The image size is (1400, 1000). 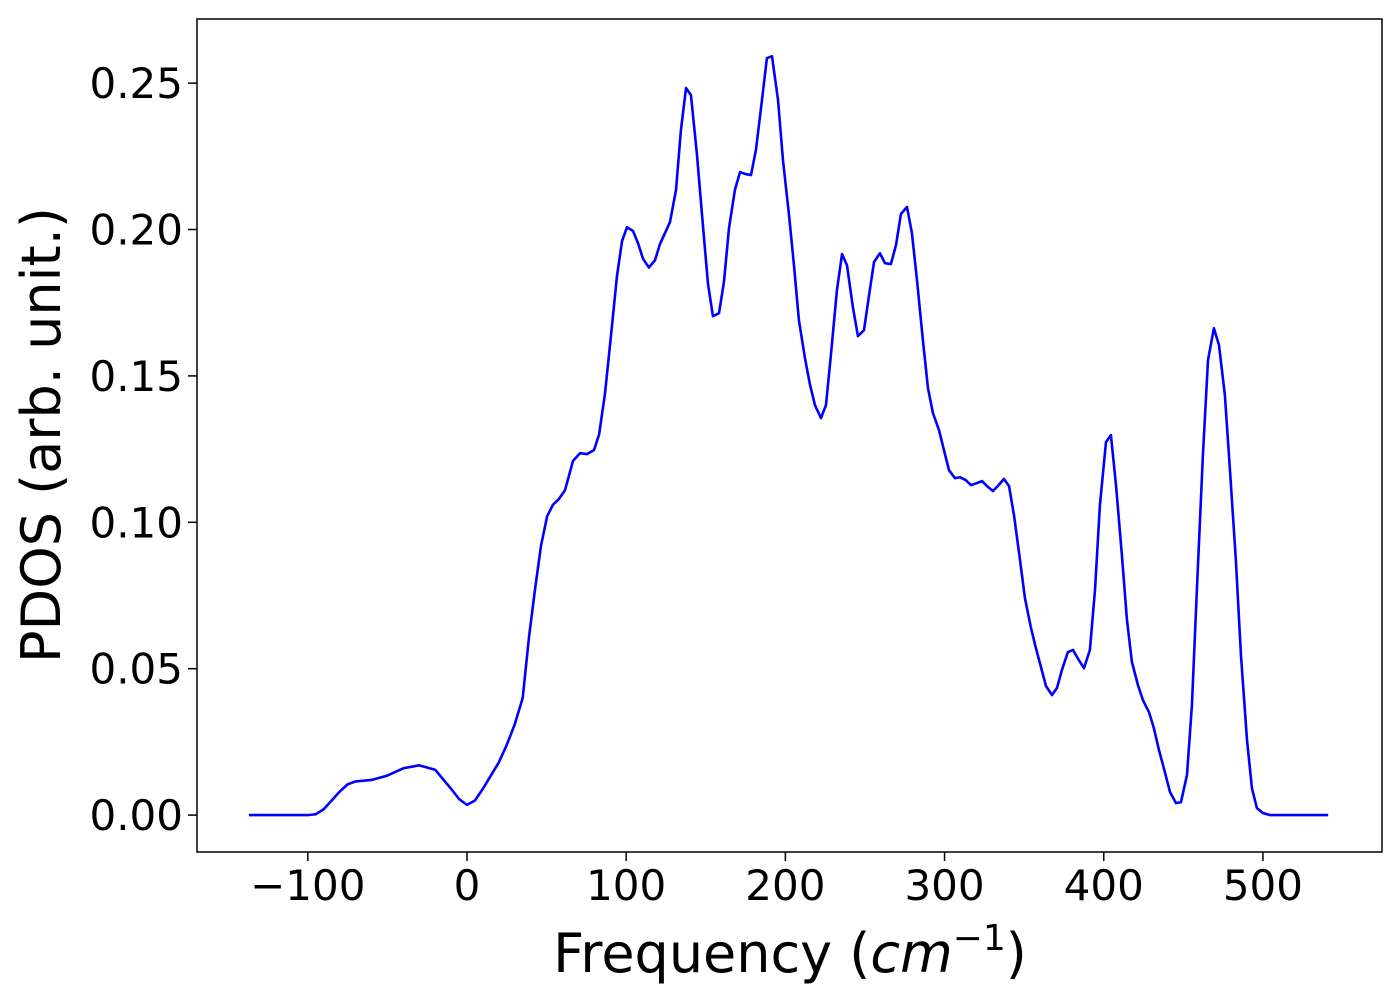 What do you see at coordinates (136, 376) in the screenshot?
I see `y-tick-label: 0.15` at bounding box center [136, 376].